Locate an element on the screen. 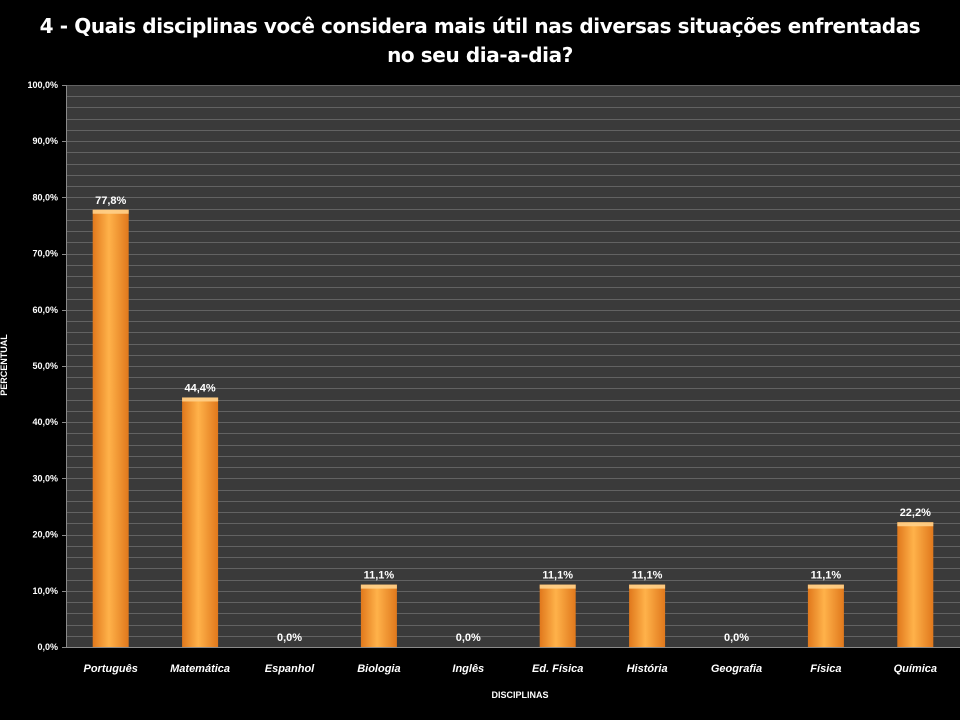 Image resolution: width=960 pixels, height=720 pixels. x-axis-title: DISCIPLINAS is located at coordinates (520, 695).